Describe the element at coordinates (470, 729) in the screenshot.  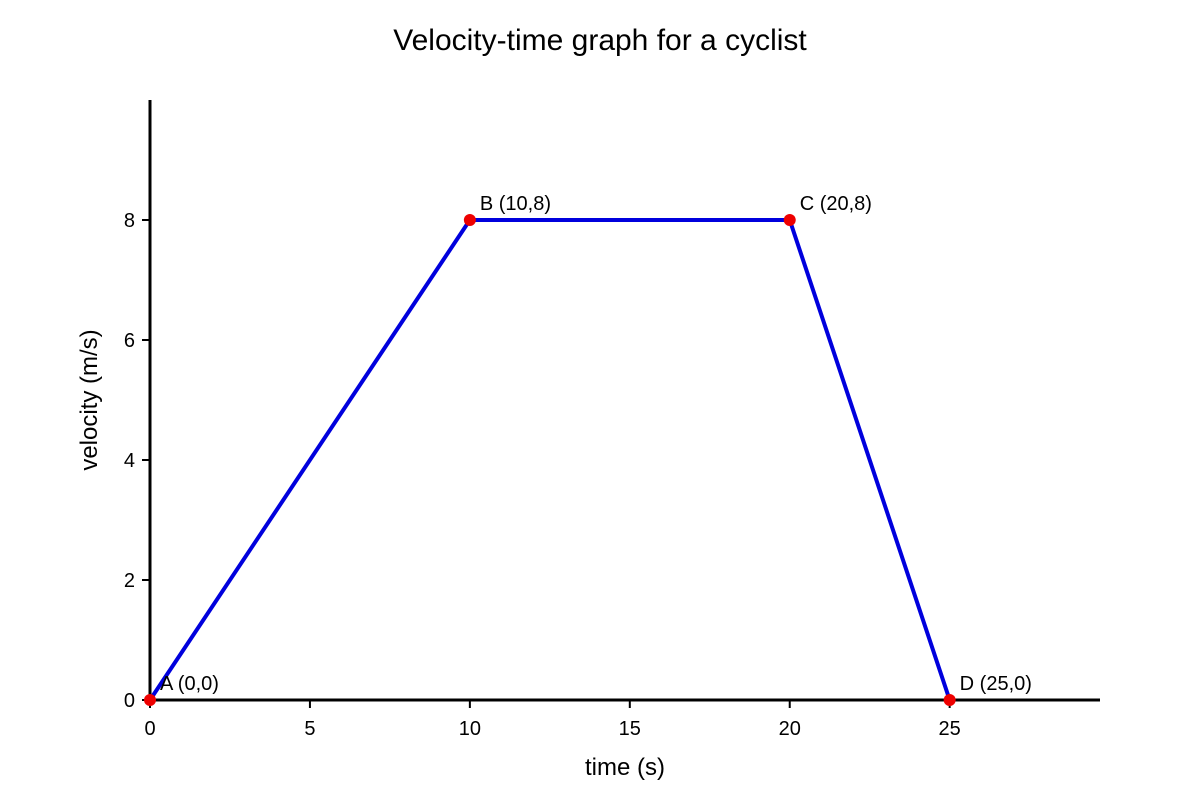
I see `x-tick-label: 10` at that location.